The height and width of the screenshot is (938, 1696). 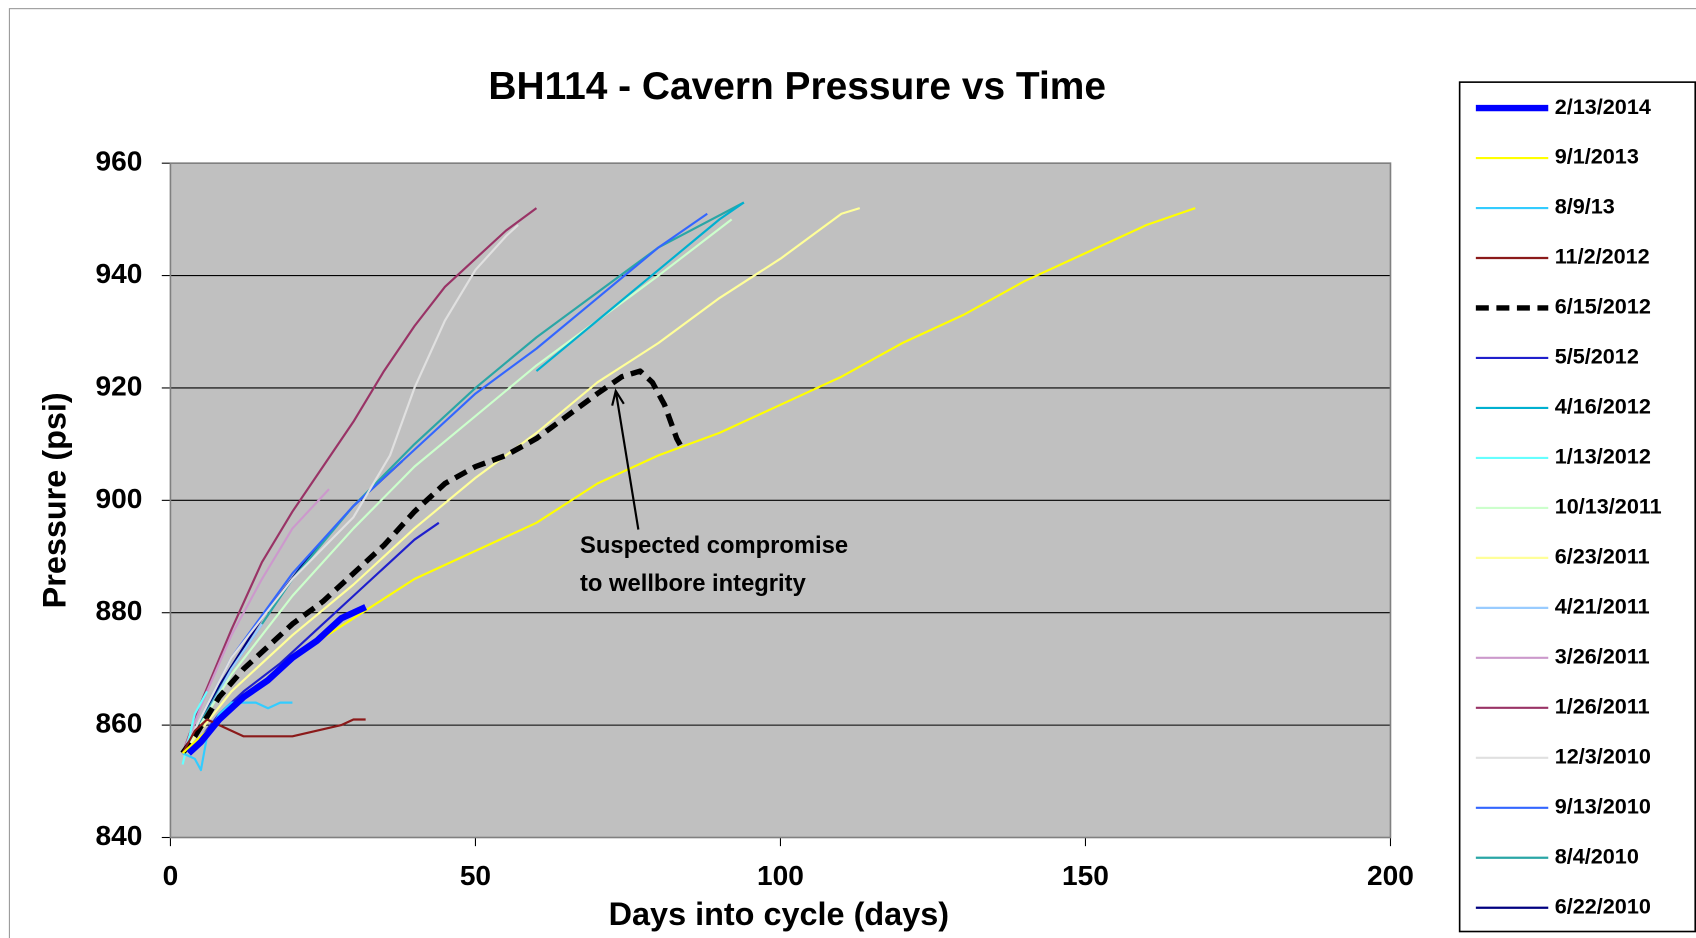 I want to click on legend-label: 12/3/2010, so click(x=1603, y=756).